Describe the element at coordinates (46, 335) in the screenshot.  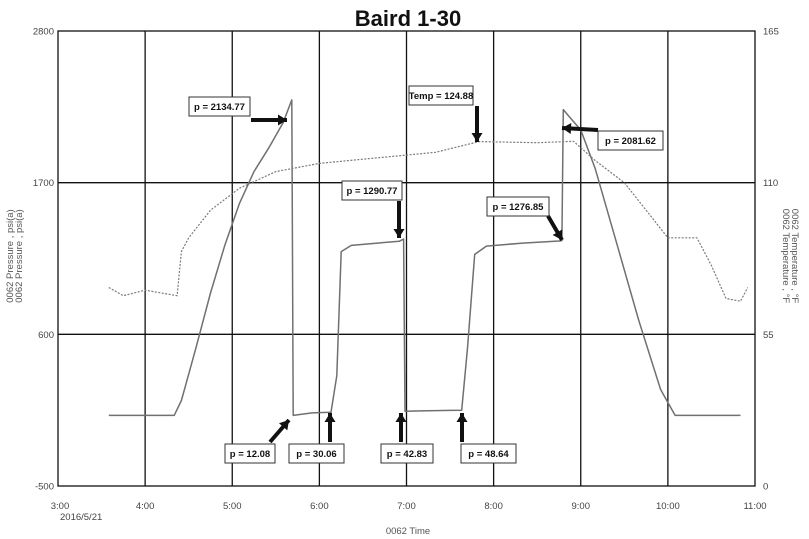
I see `y-left-tick-label: 600` at that location.